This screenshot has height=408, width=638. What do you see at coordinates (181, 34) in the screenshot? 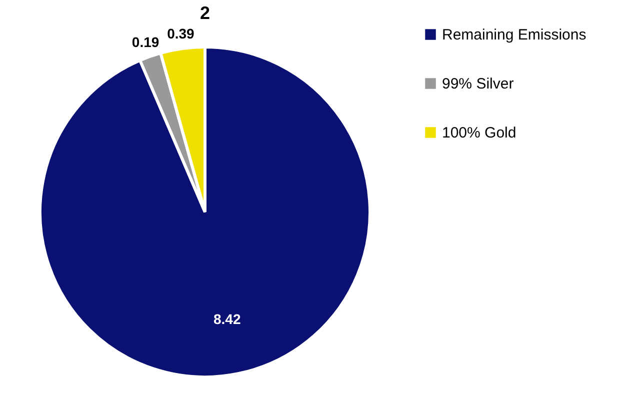
I see `data-label: 0.39` at bounding box center [181, 34].